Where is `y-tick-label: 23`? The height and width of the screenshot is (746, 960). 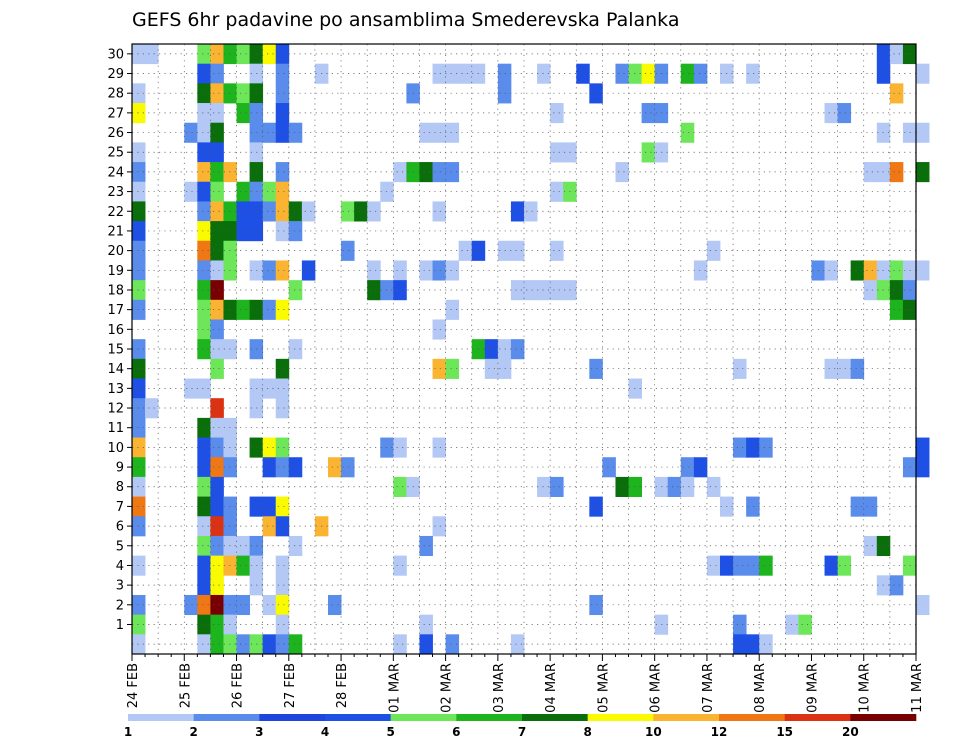 y-tick-label: 23 is located at coordinates (115, 192).